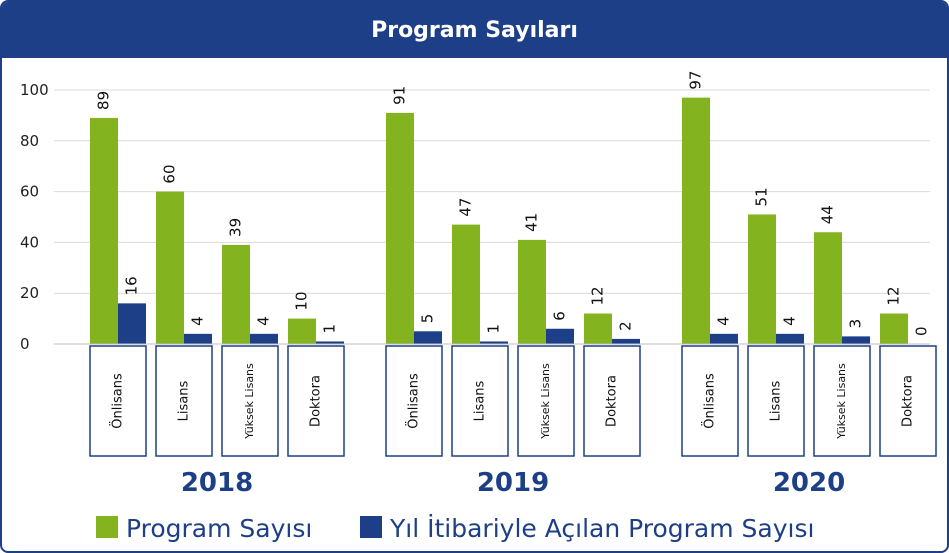 The height and width of the screenshot is (553, 949). Describe the element at coordinates (856, 324) in the screenshot. I see `data-label: 3` at that location.